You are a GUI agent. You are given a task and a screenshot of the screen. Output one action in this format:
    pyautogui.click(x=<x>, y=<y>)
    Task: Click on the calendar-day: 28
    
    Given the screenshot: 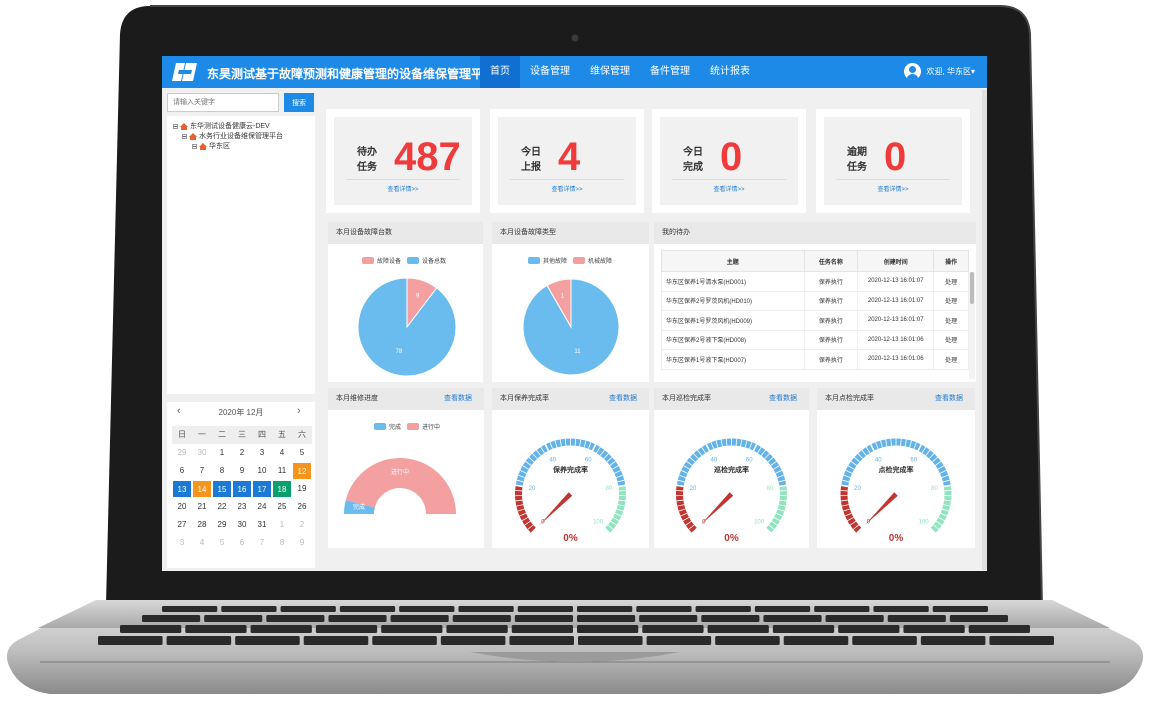 What is the action you would take?
    pyautogui.click(x=202, y=524)
    